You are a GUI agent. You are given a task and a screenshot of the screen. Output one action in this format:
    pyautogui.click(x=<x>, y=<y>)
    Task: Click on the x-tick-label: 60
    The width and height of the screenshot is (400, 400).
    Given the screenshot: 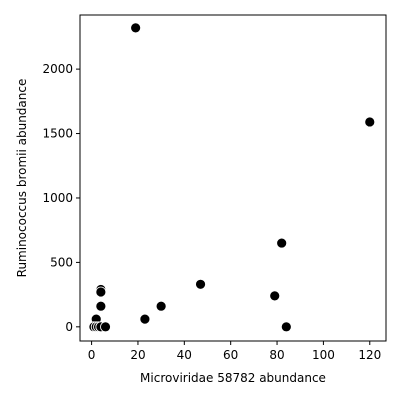 What is the action you would take?
    pyautogui.click(x=230, y=355)
    